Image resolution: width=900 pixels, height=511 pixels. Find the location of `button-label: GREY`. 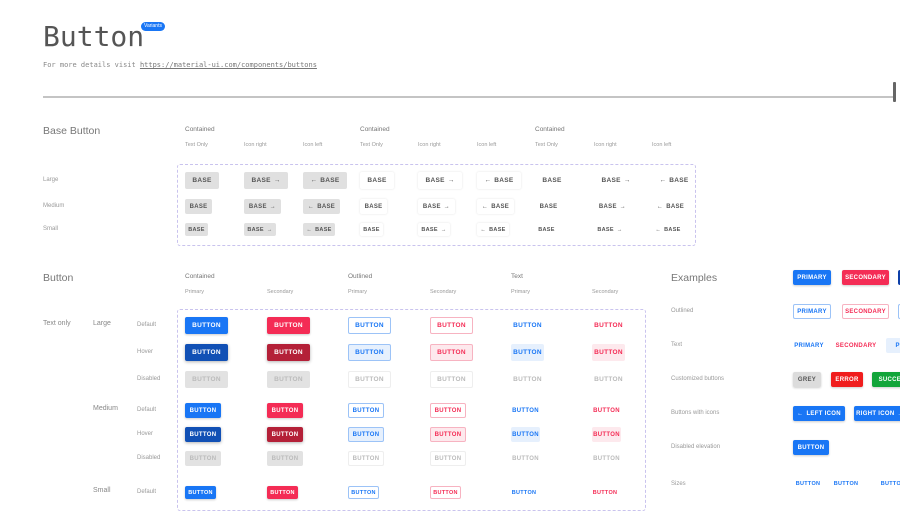

button-label: GREY is located at coordinates (807, 379).